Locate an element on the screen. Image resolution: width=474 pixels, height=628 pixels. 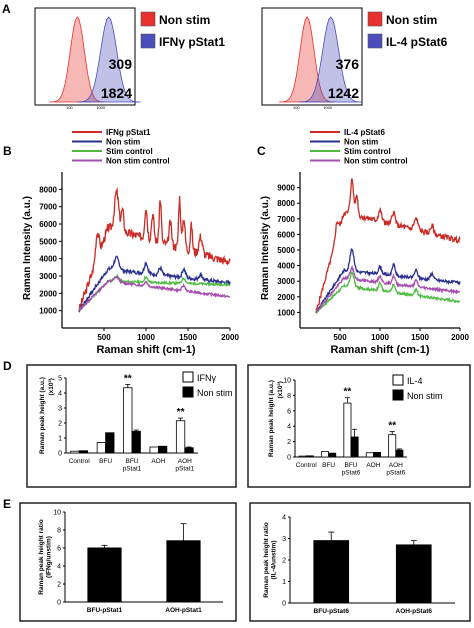
y-tick-label: 6000 is located at coordinates (286, 234).